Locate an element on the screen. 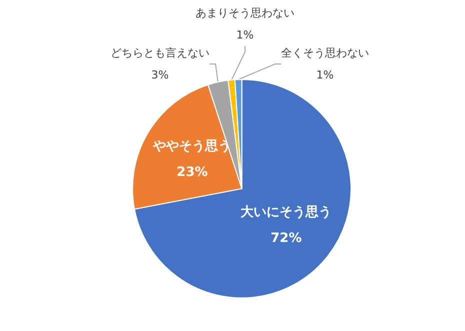  slice-label: 大いにそう思う is located at coordinates (286, 212).